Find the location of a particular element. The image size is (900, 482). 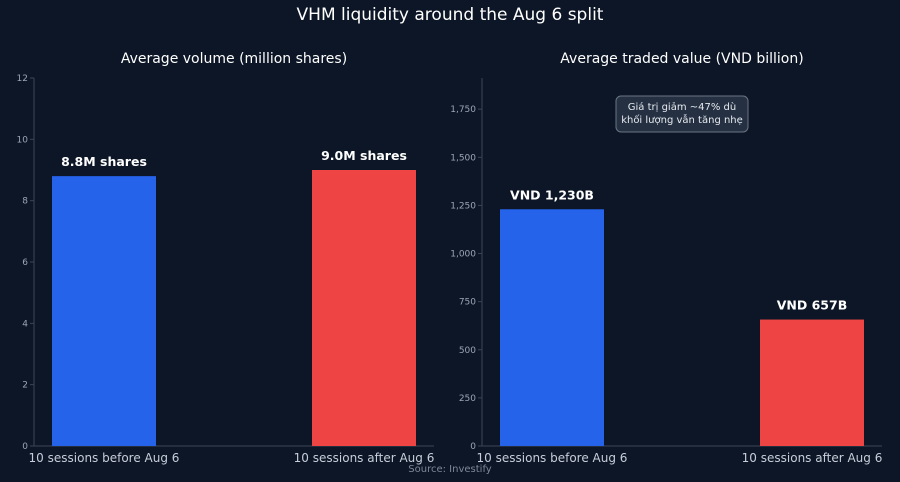

y-tick-label: 250 is located at coordinates (467, 399).